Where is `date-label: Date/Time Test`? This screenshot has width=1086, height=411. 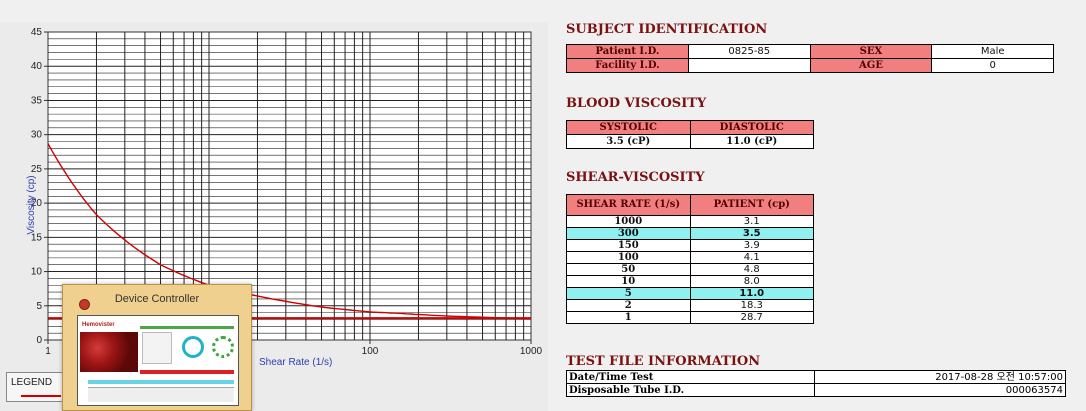 date-label: Date/Time Test is located at coordinates (690, 377).